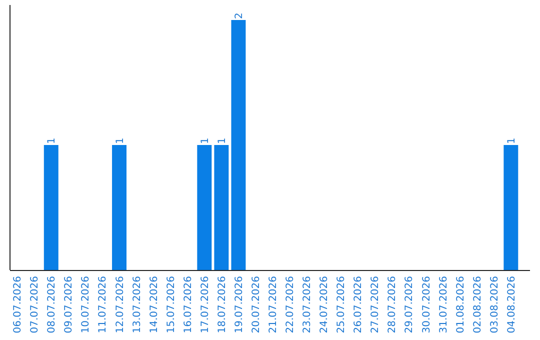 This screenshot has height=340, width=540. What do you see at coordinates (358, 305) in the screenshot?
I see `x-tick-label: 26.07.2026` at bounding box center [358, 305].